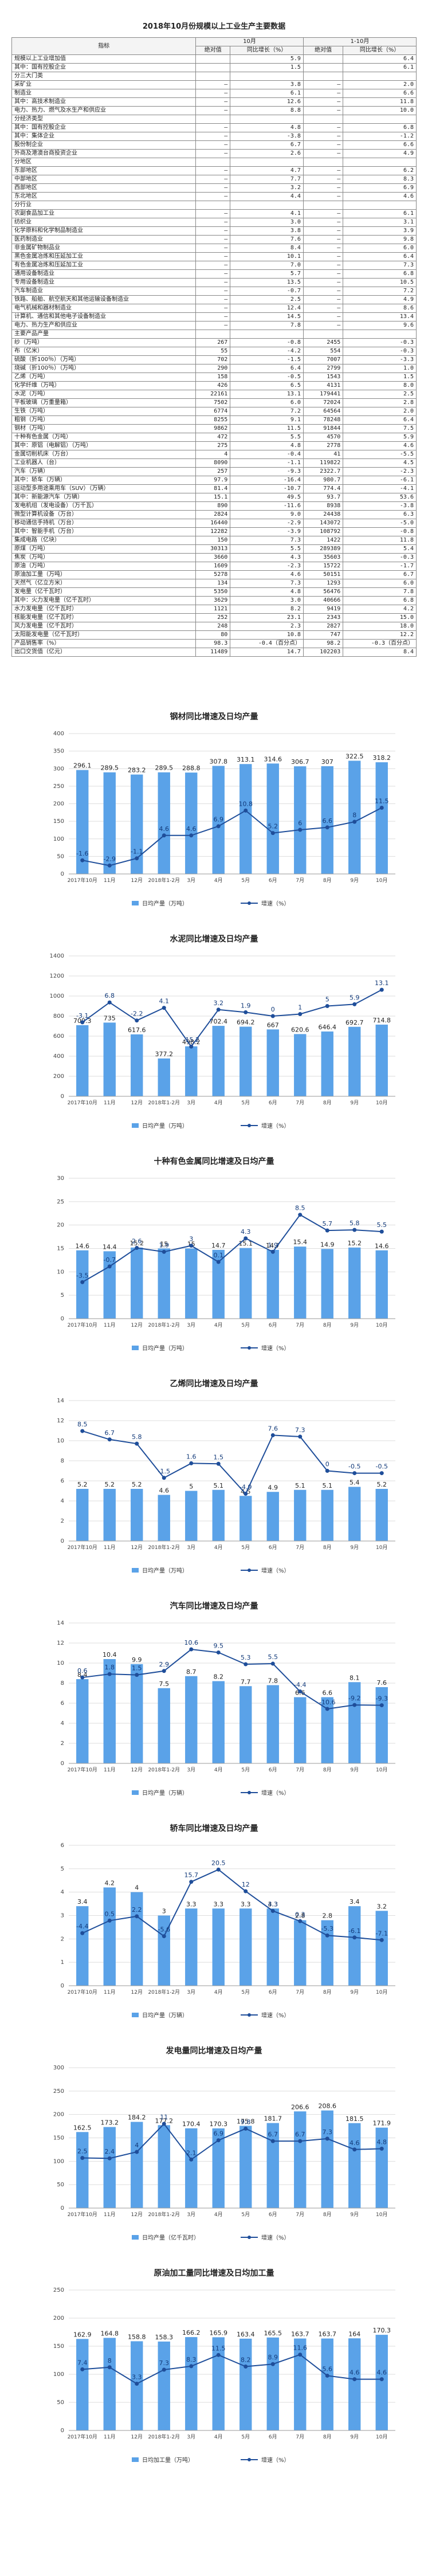 The image size is (428, 2576). What do you see at coordinates (214, 717) in the screenshot?
I see `chart-title: 钢材同比增速及日均产量` at bounding box center [214, 717].